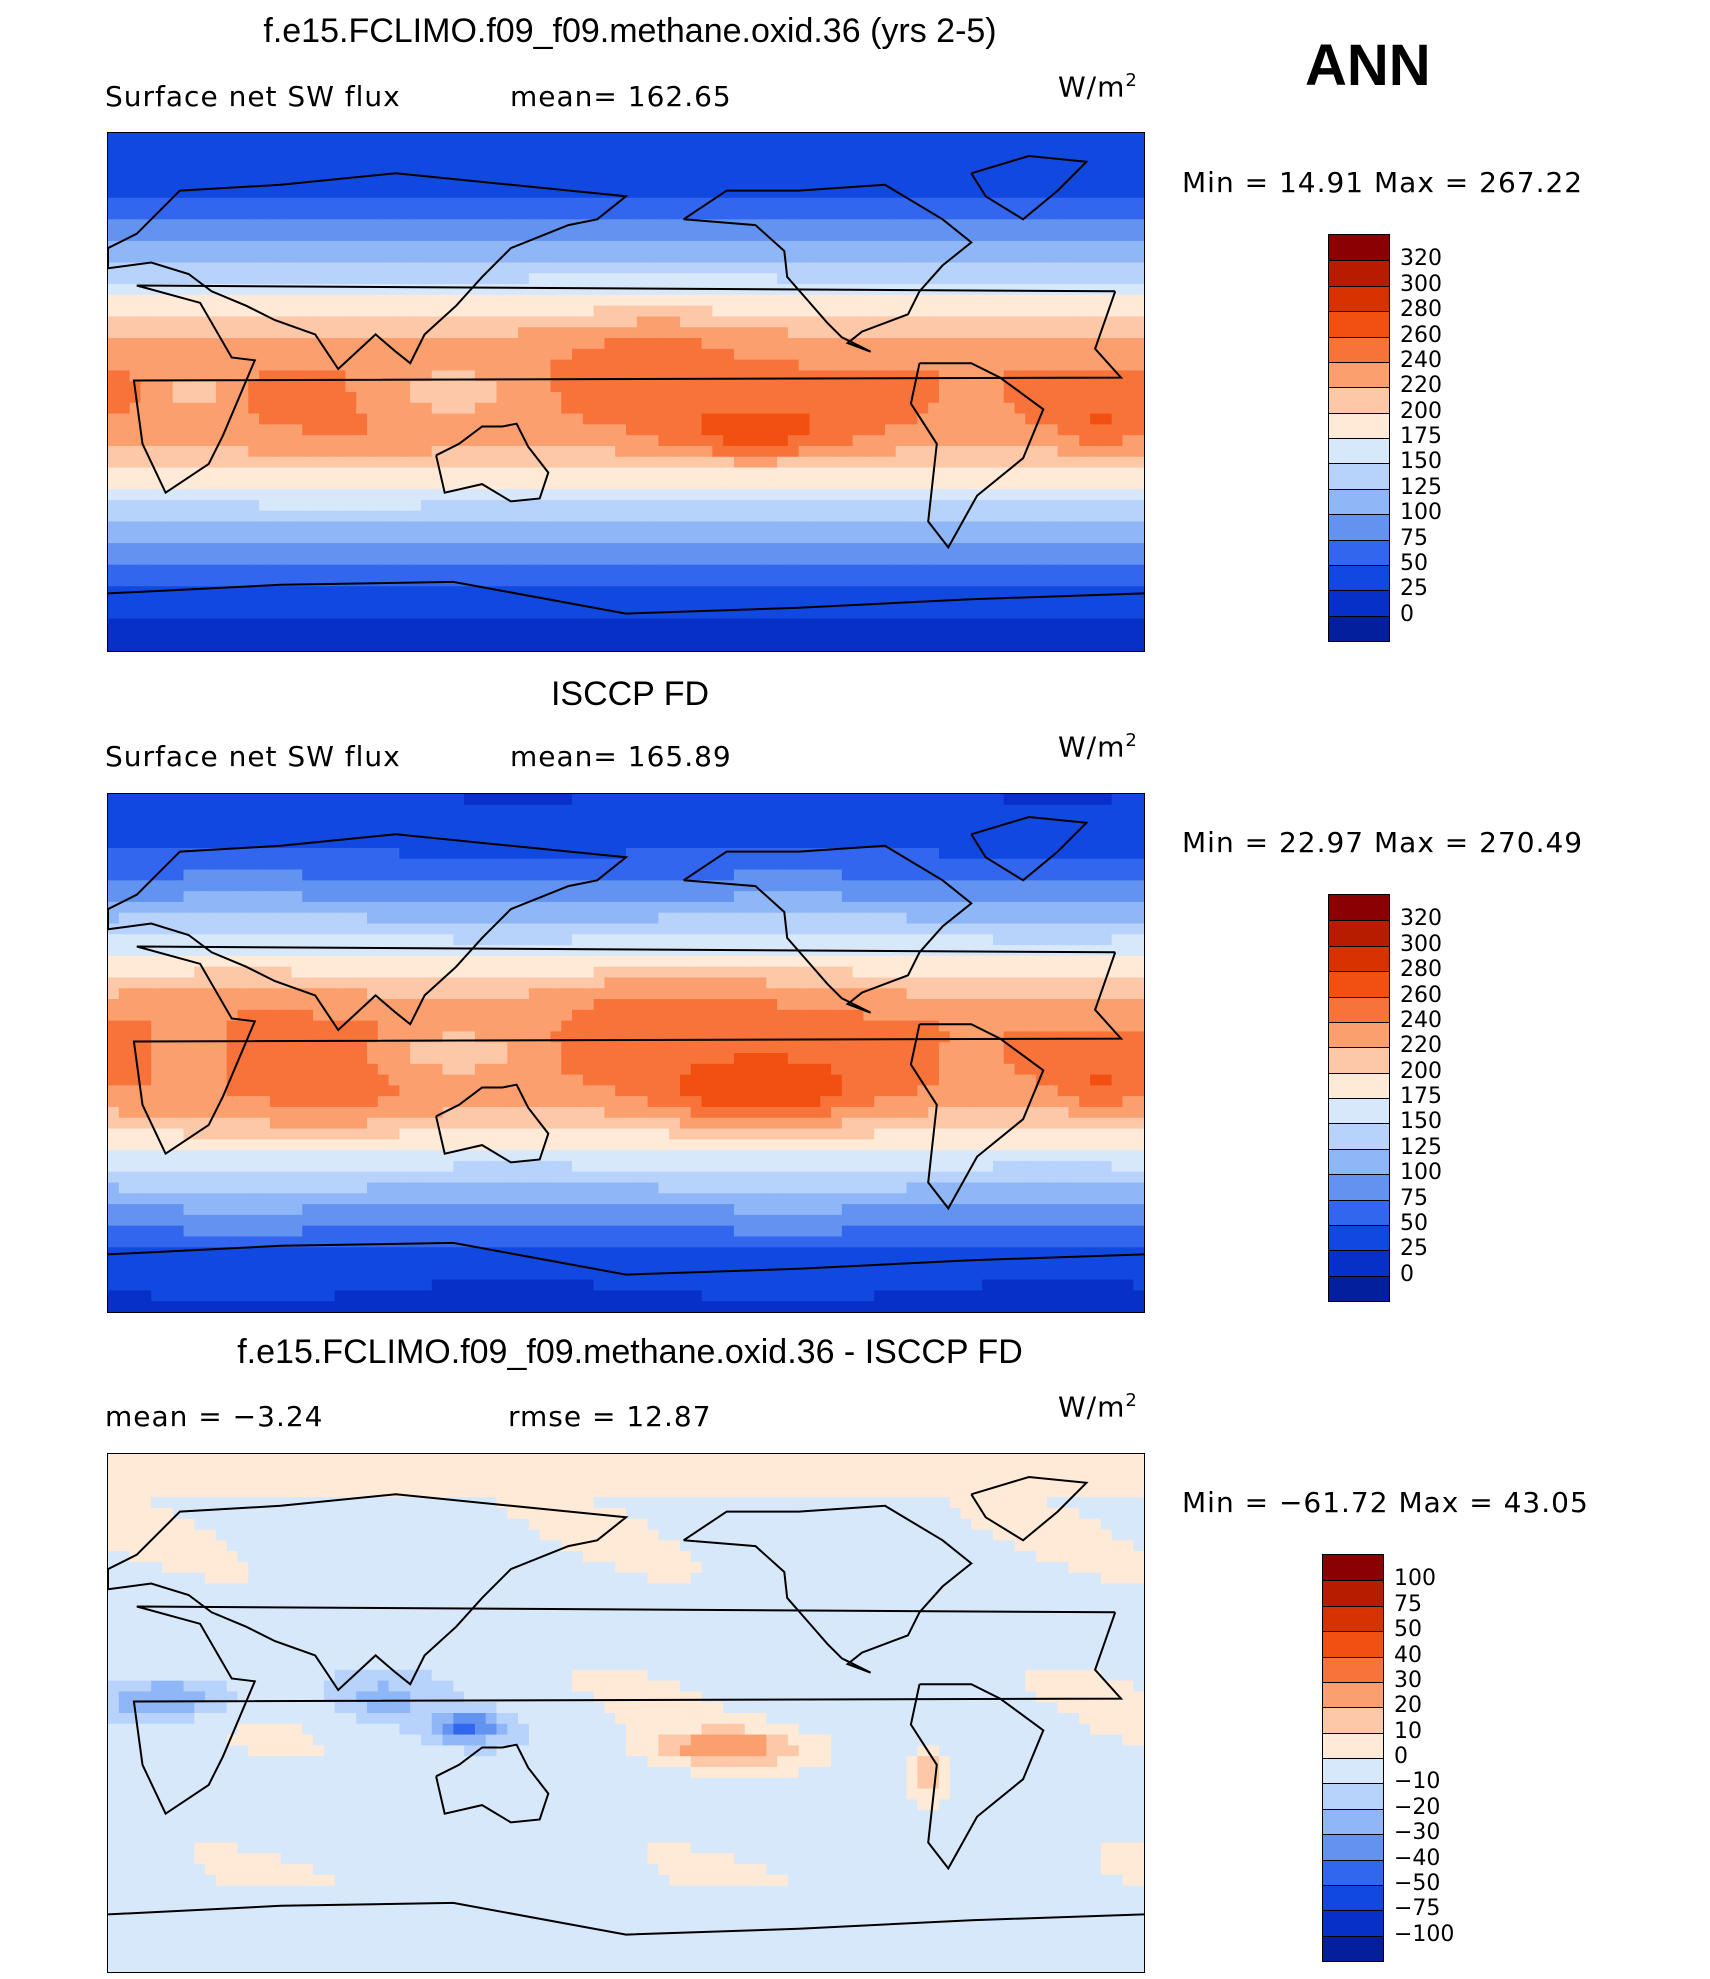 The width and height of the screenshot is (1710, 1979). What do you see at coordinates (1407, 1274) in the screenshot?
I see `colorbar-tick-label: 0` at bounding box center [1407, 1274].